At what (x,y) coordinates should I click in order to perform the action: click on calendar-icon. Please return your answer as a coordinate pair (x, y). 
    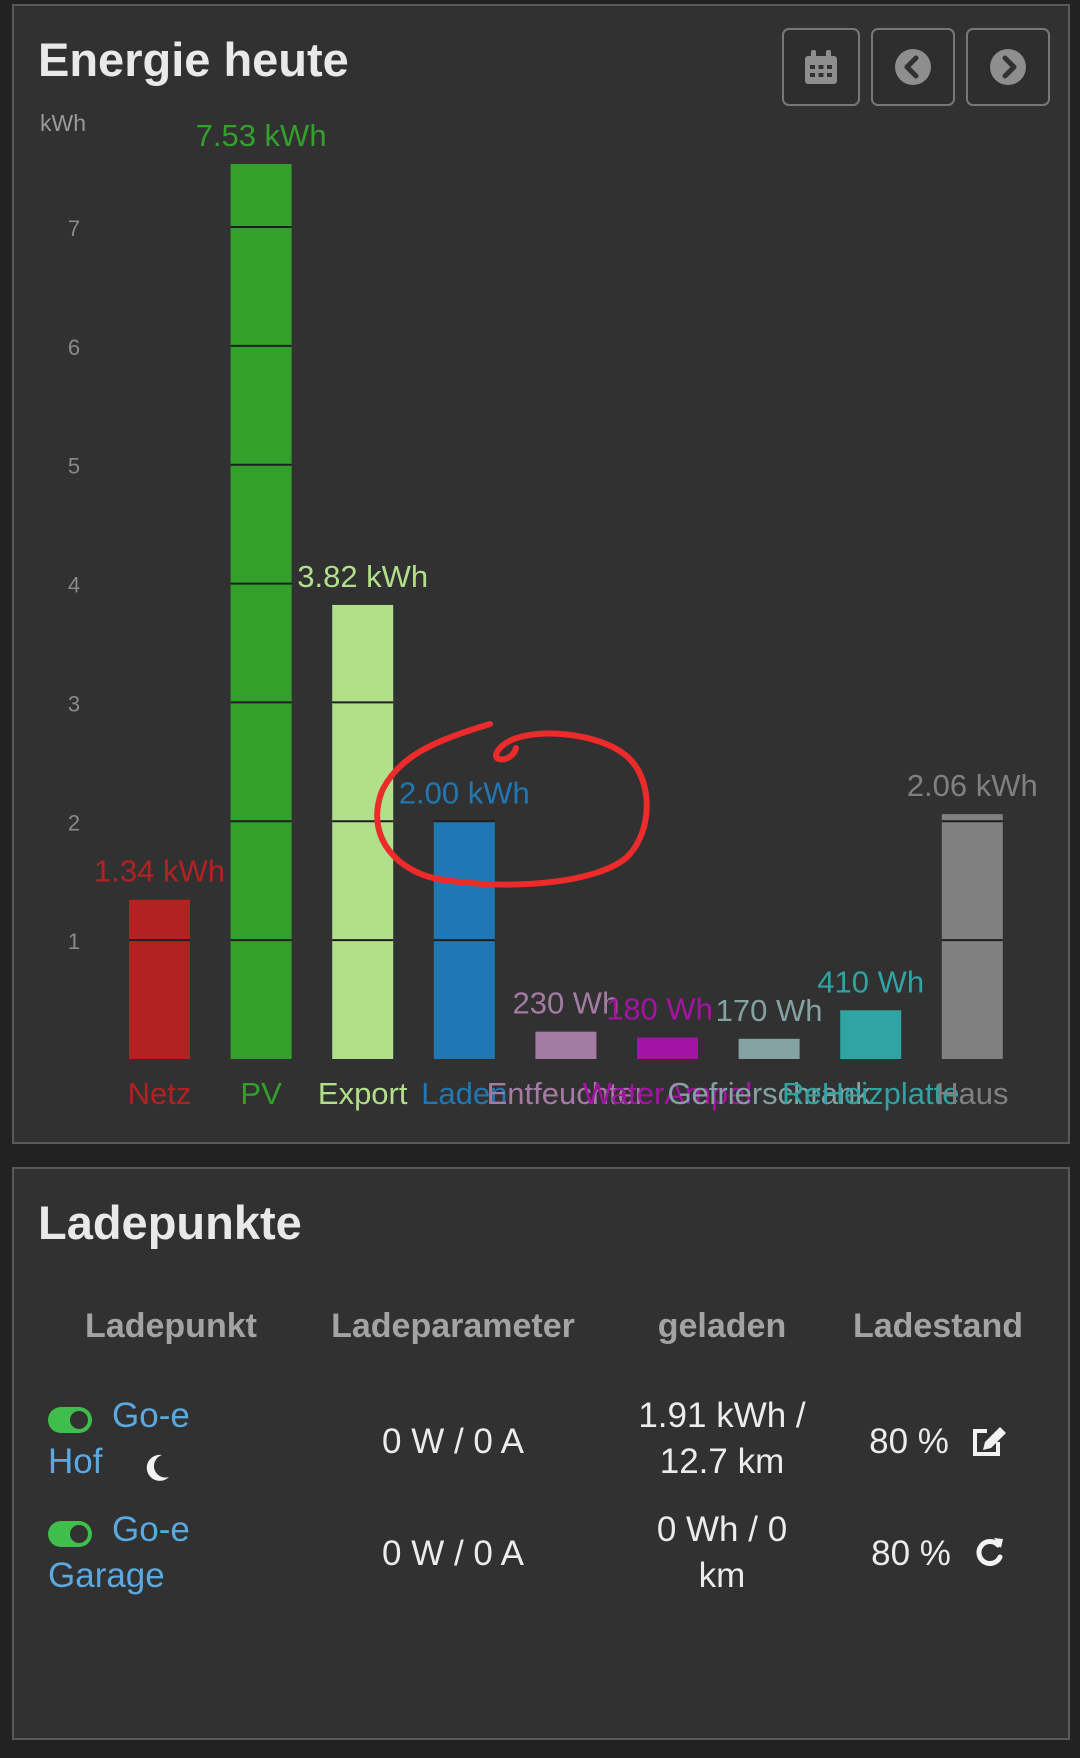
    Looking at the image, I should click on (821, 67).